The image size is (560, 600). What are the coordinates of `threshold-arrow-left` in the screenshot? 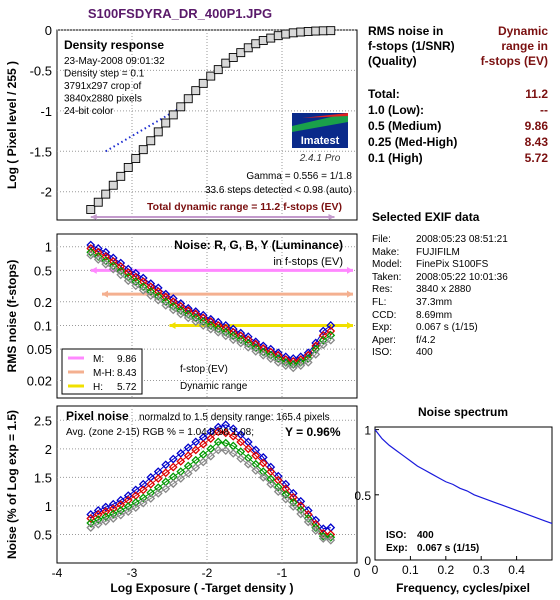 It's located at (105, 294).